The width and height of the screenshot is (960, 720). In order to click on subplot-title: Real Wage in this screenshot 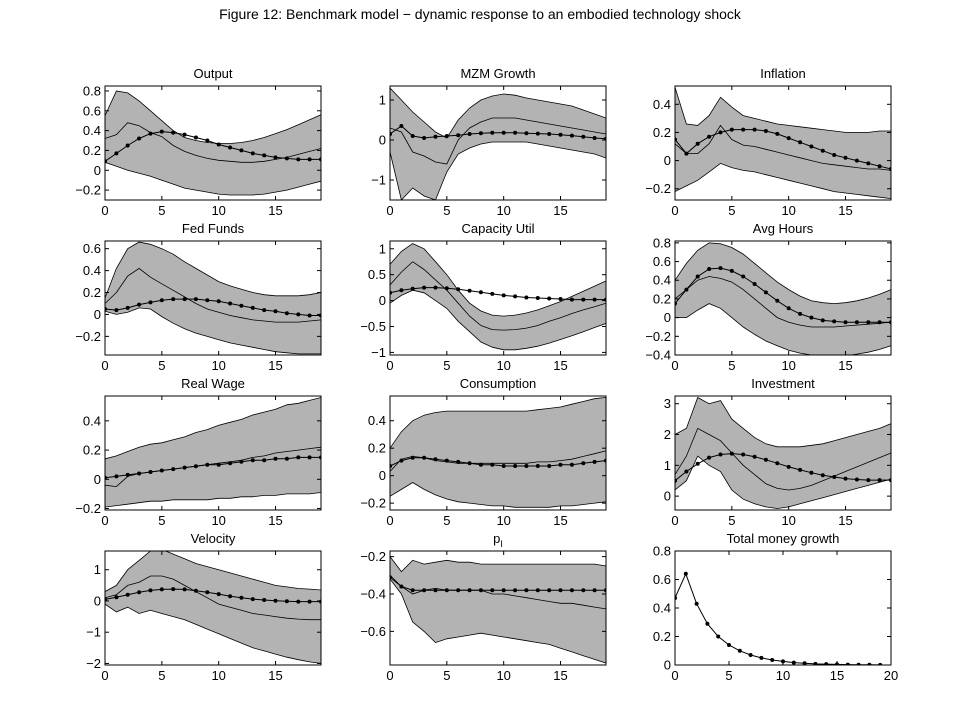, I will do `click(213, 383)`.